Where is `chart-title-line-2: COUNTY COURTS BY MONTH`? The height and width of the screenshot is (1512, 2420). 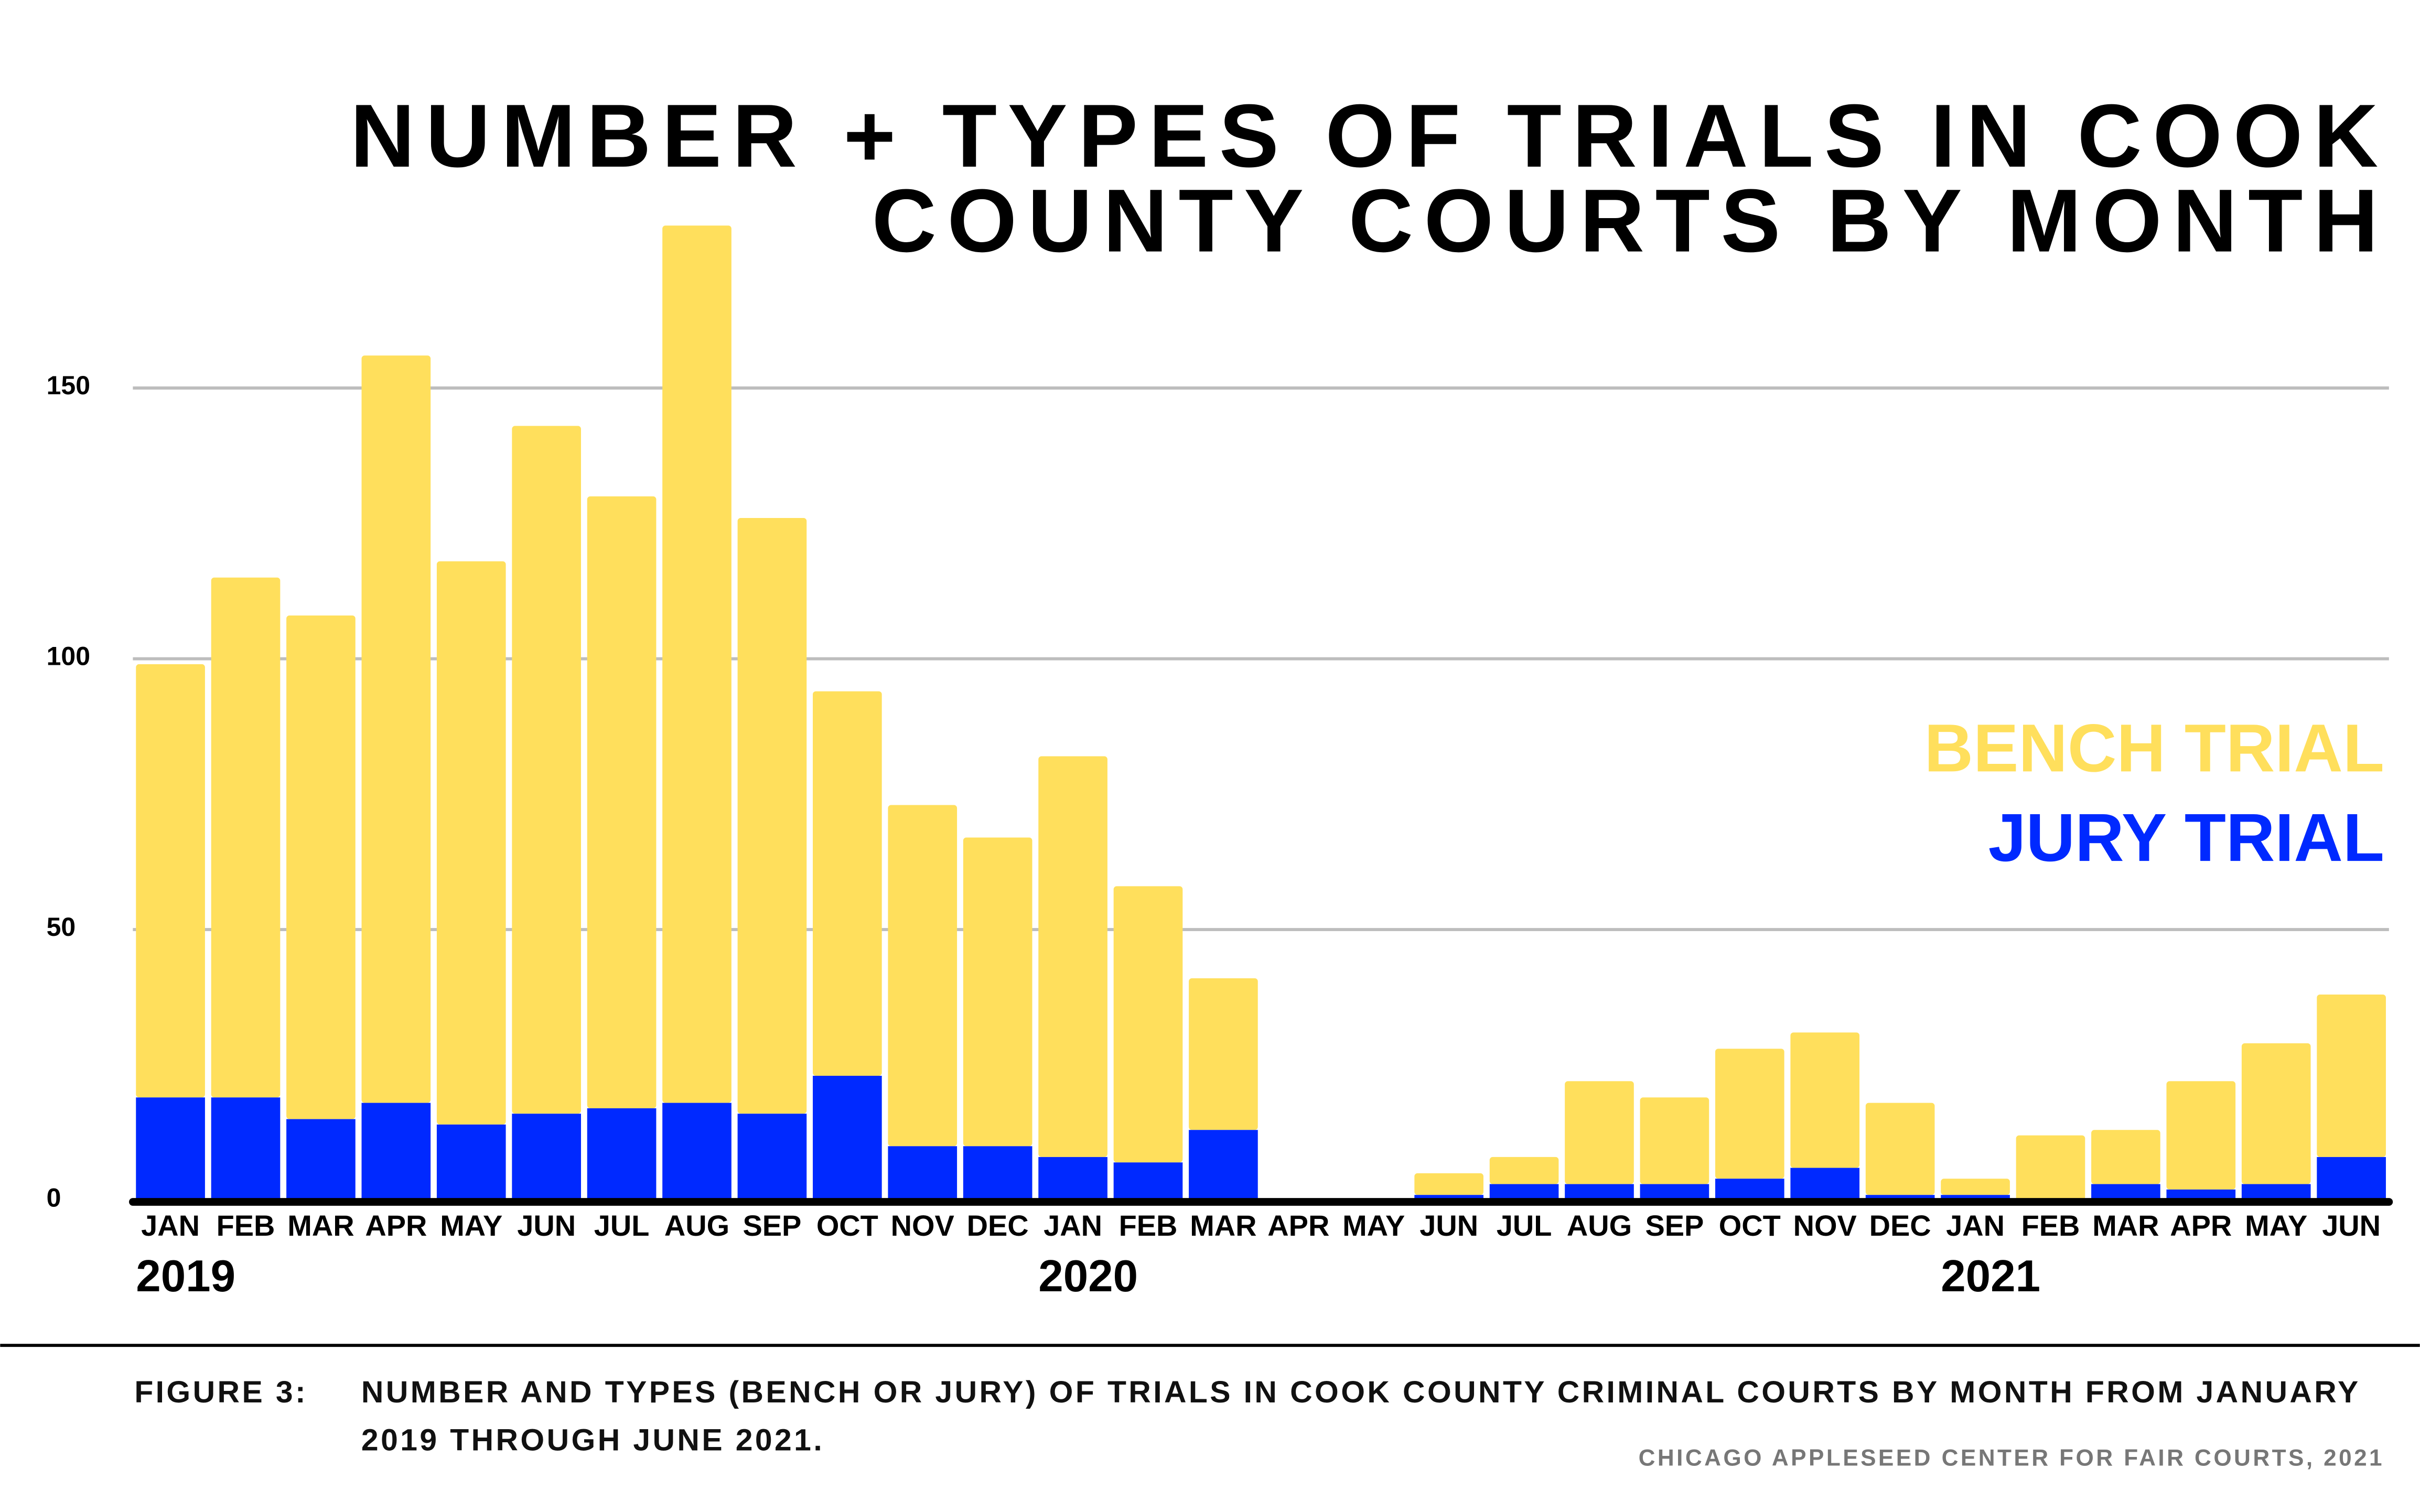 chart-title-line-2: COUNTY COURTS BY MONTH is located at coordinates (1630, 221).